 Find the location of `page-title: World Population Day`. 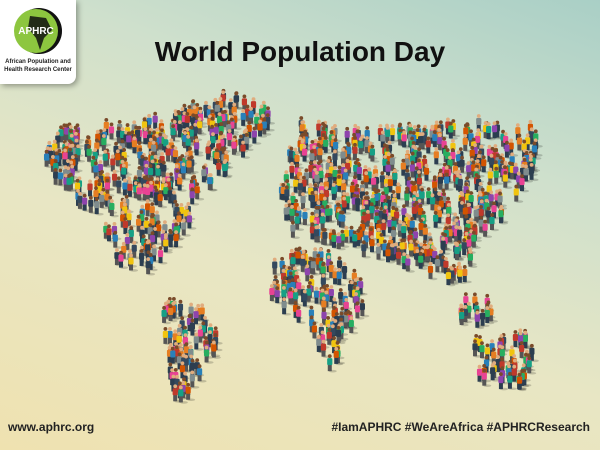

page-title: World Population Day is located at coordinates (300, 51).